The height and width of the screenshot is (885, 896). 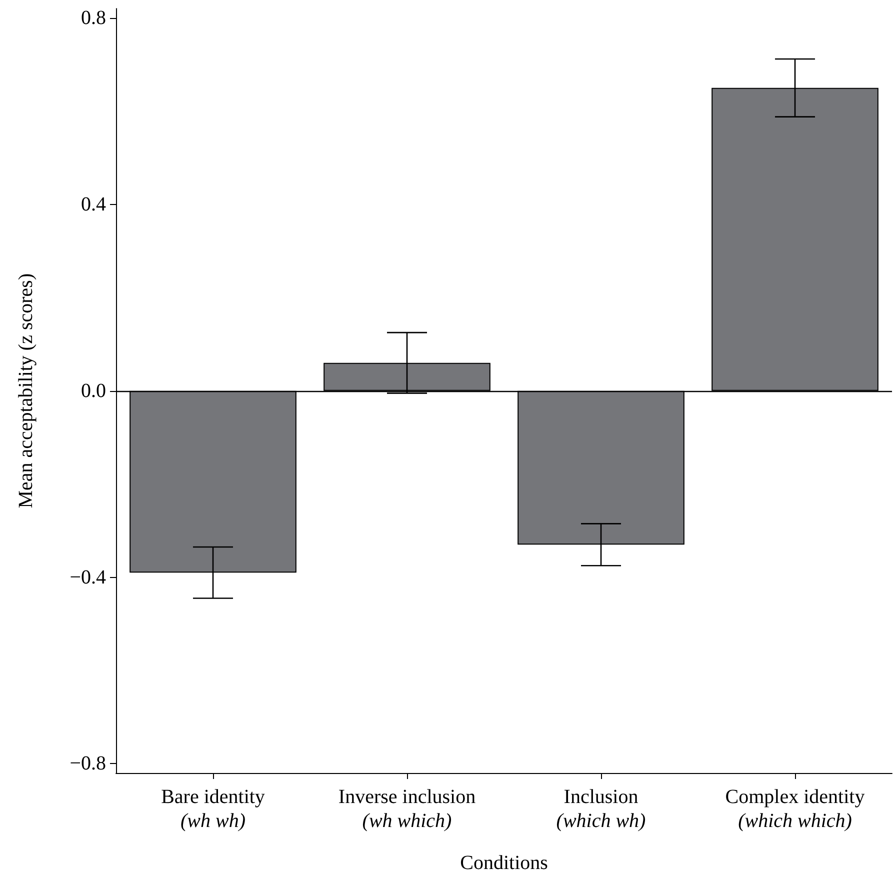 What do you see at coordinates (407, 809) in the screenshot?
I see `x-tick-label: Inverse inclusion (wh which)` at bounding box center [407, 809].